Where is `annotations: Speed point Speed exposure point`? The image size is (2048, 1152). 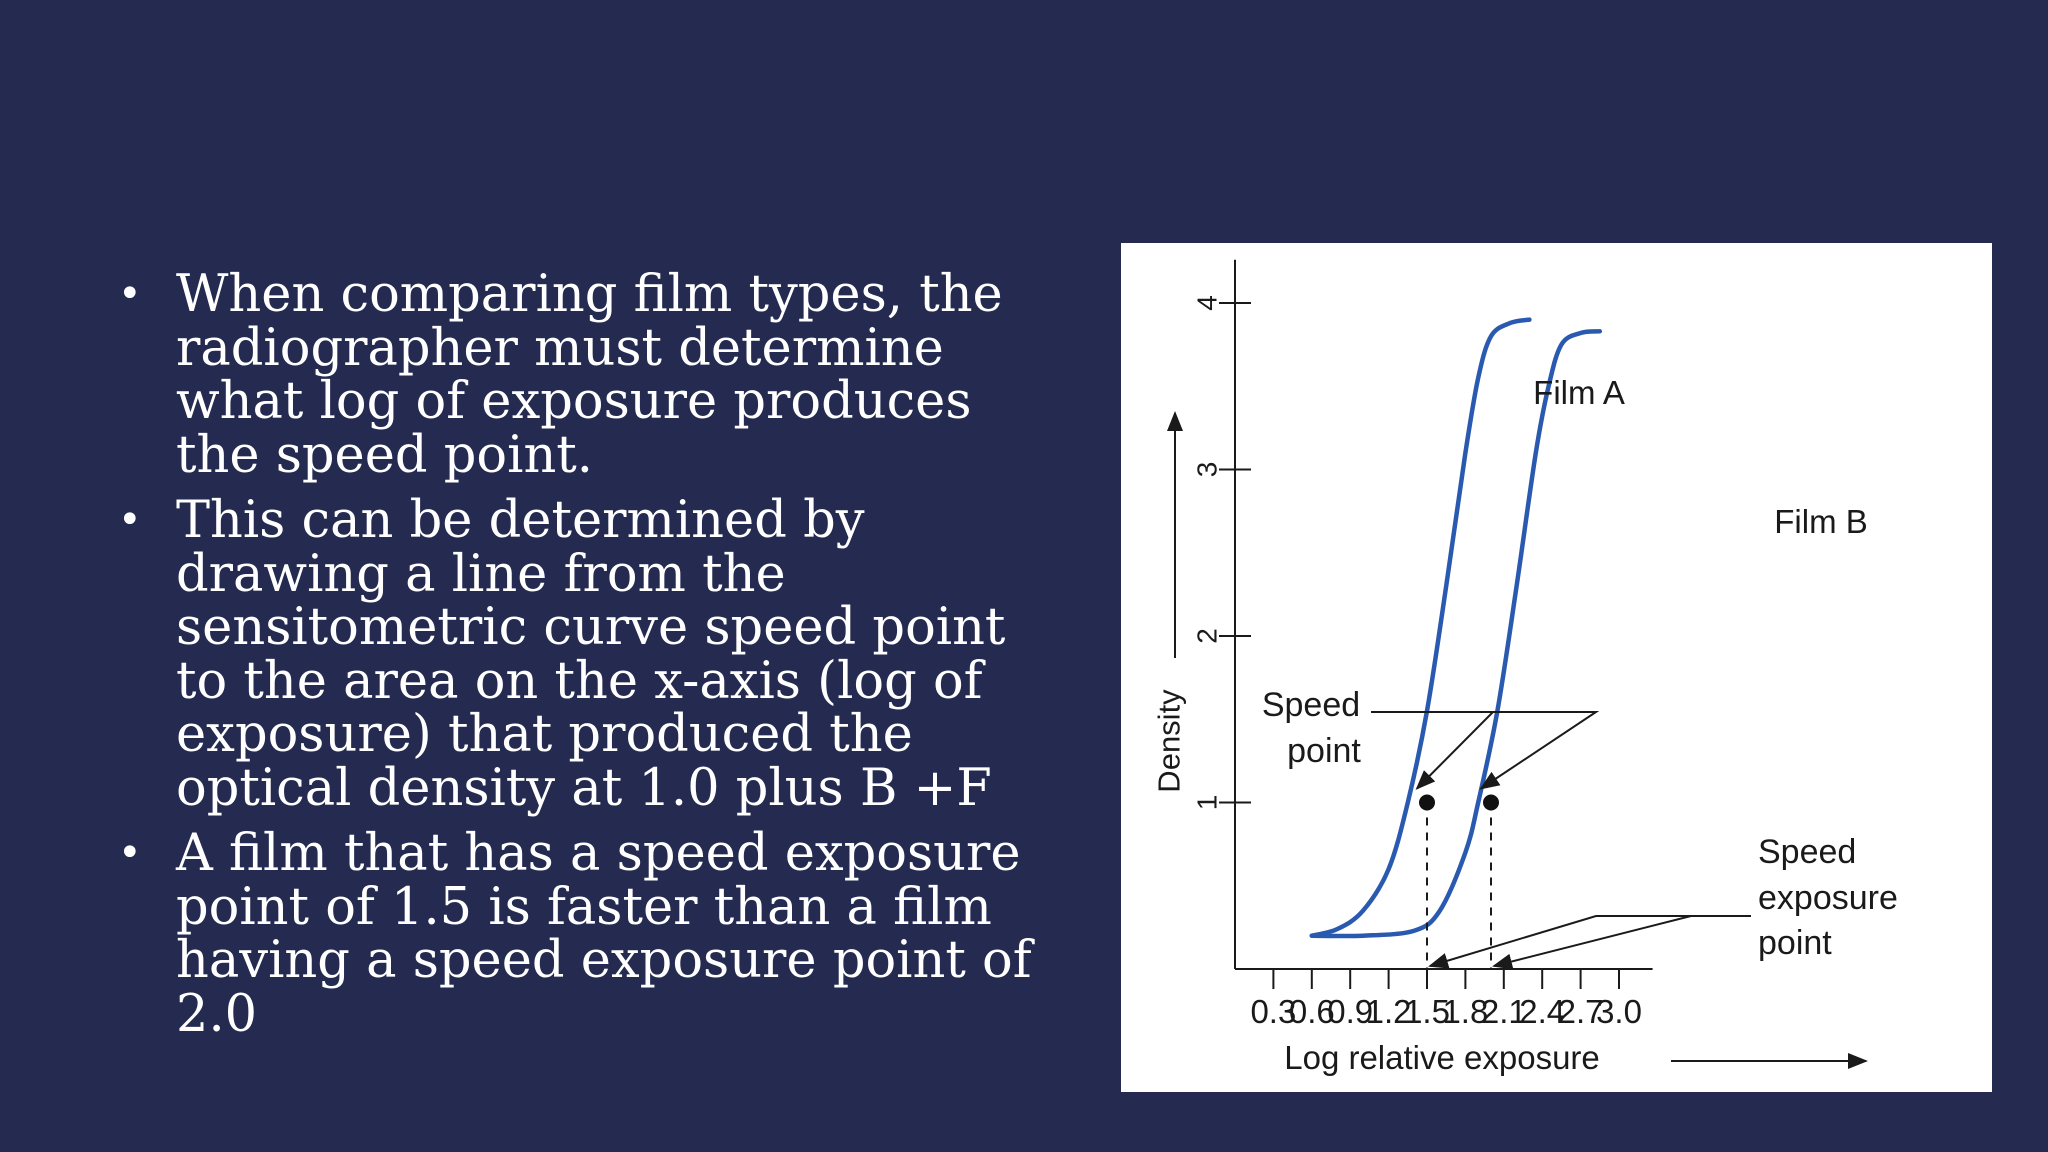 annotations: Speed point Speed exposure point is located at coordinates (1580, 828).